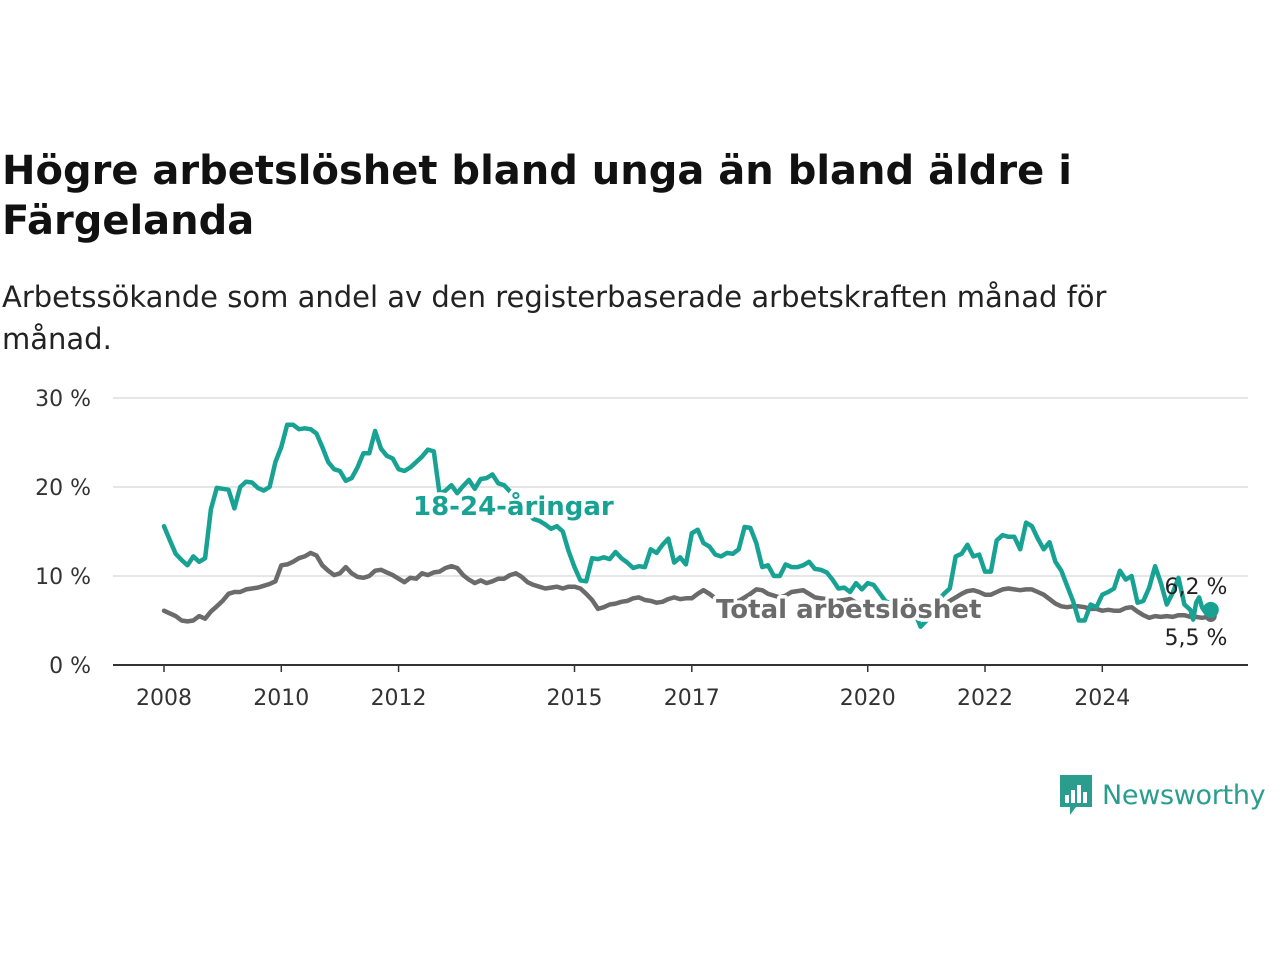  What do you see at coordinates (687, 587) in the screenshot?
I see `total-series-line` at bounding box center [687, 587].